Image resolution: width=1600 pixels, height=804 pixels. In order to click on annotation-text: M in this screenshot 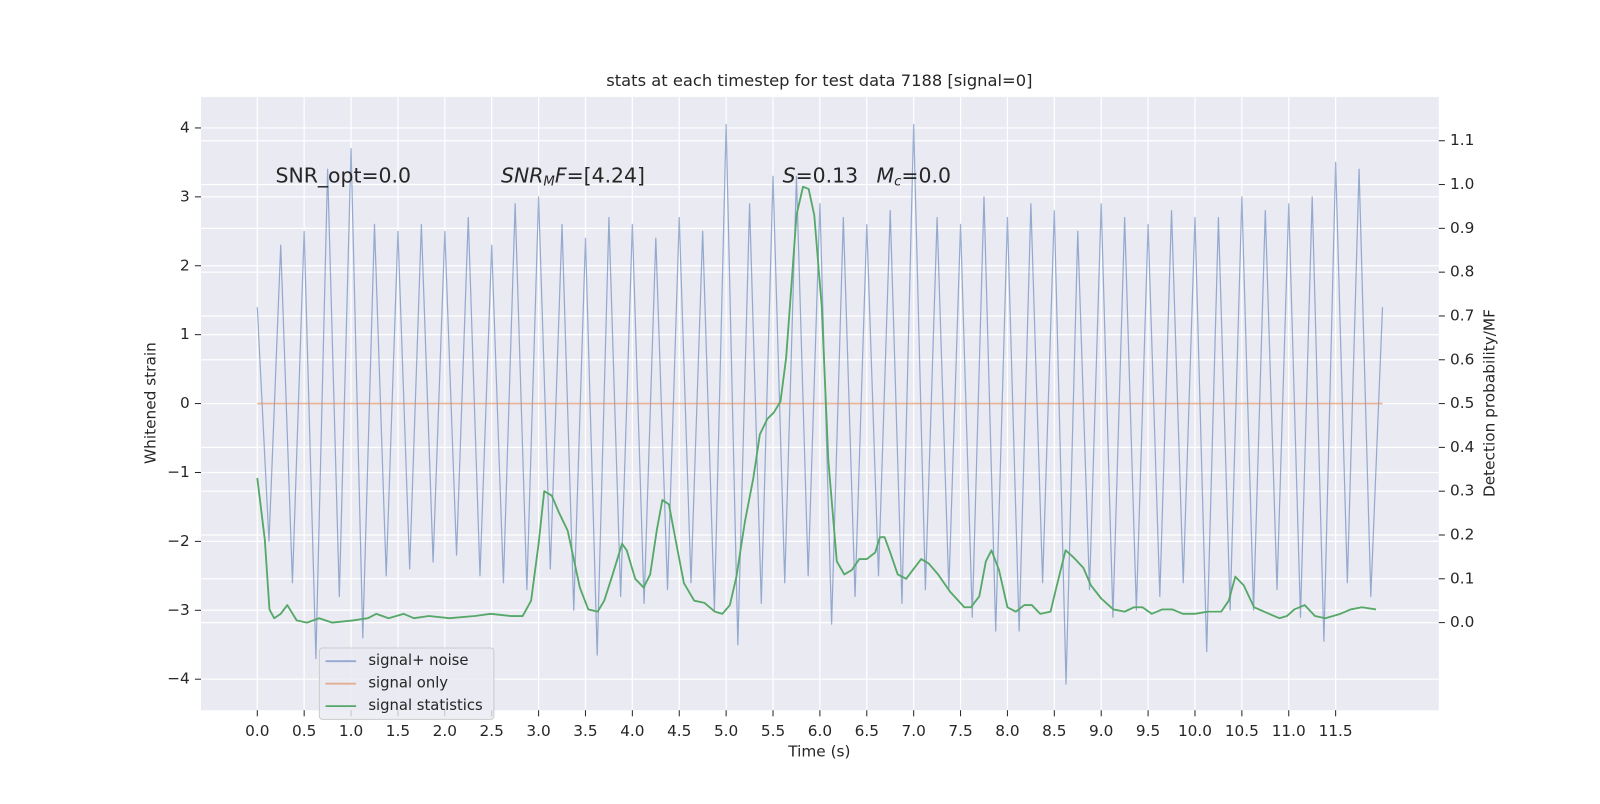, I will do `click(886, 176)`.